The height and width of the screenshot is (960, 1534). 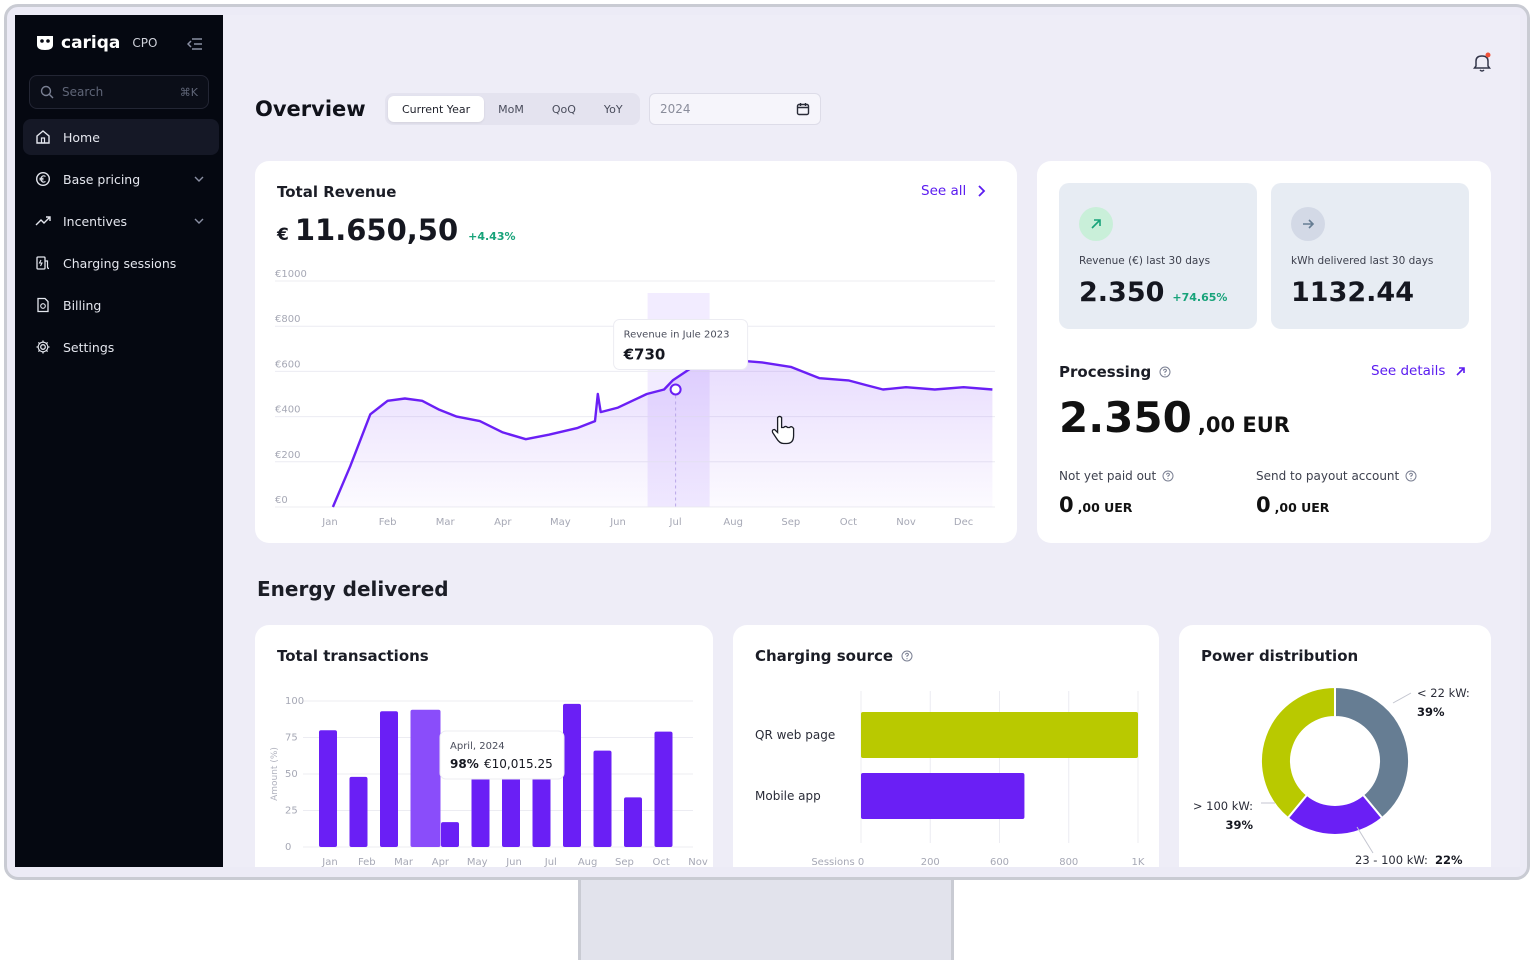 What do you see at coordinates (310, 109) in the screenshot?
I see `page-title: Overview` at bounding box center [310, 109].